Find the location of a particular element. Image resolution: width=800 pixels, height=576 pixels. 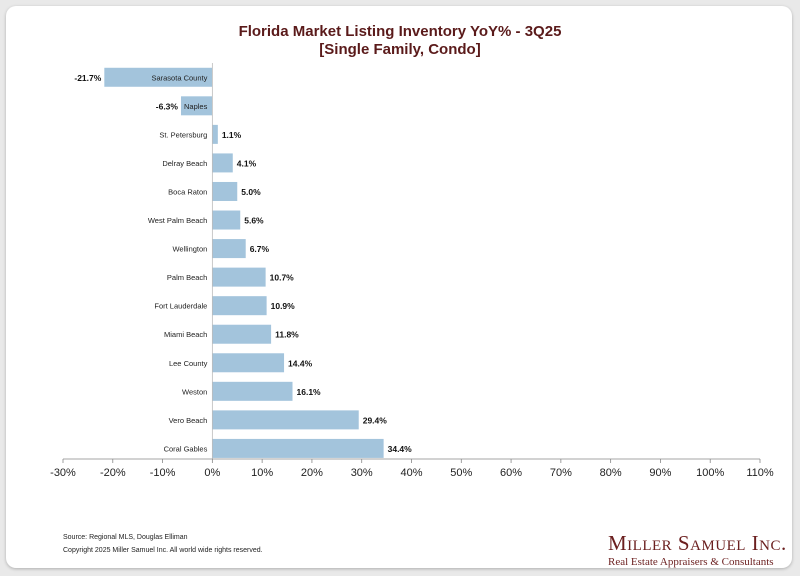

x-tick-label: 20% is located at coordinates (312, 473).